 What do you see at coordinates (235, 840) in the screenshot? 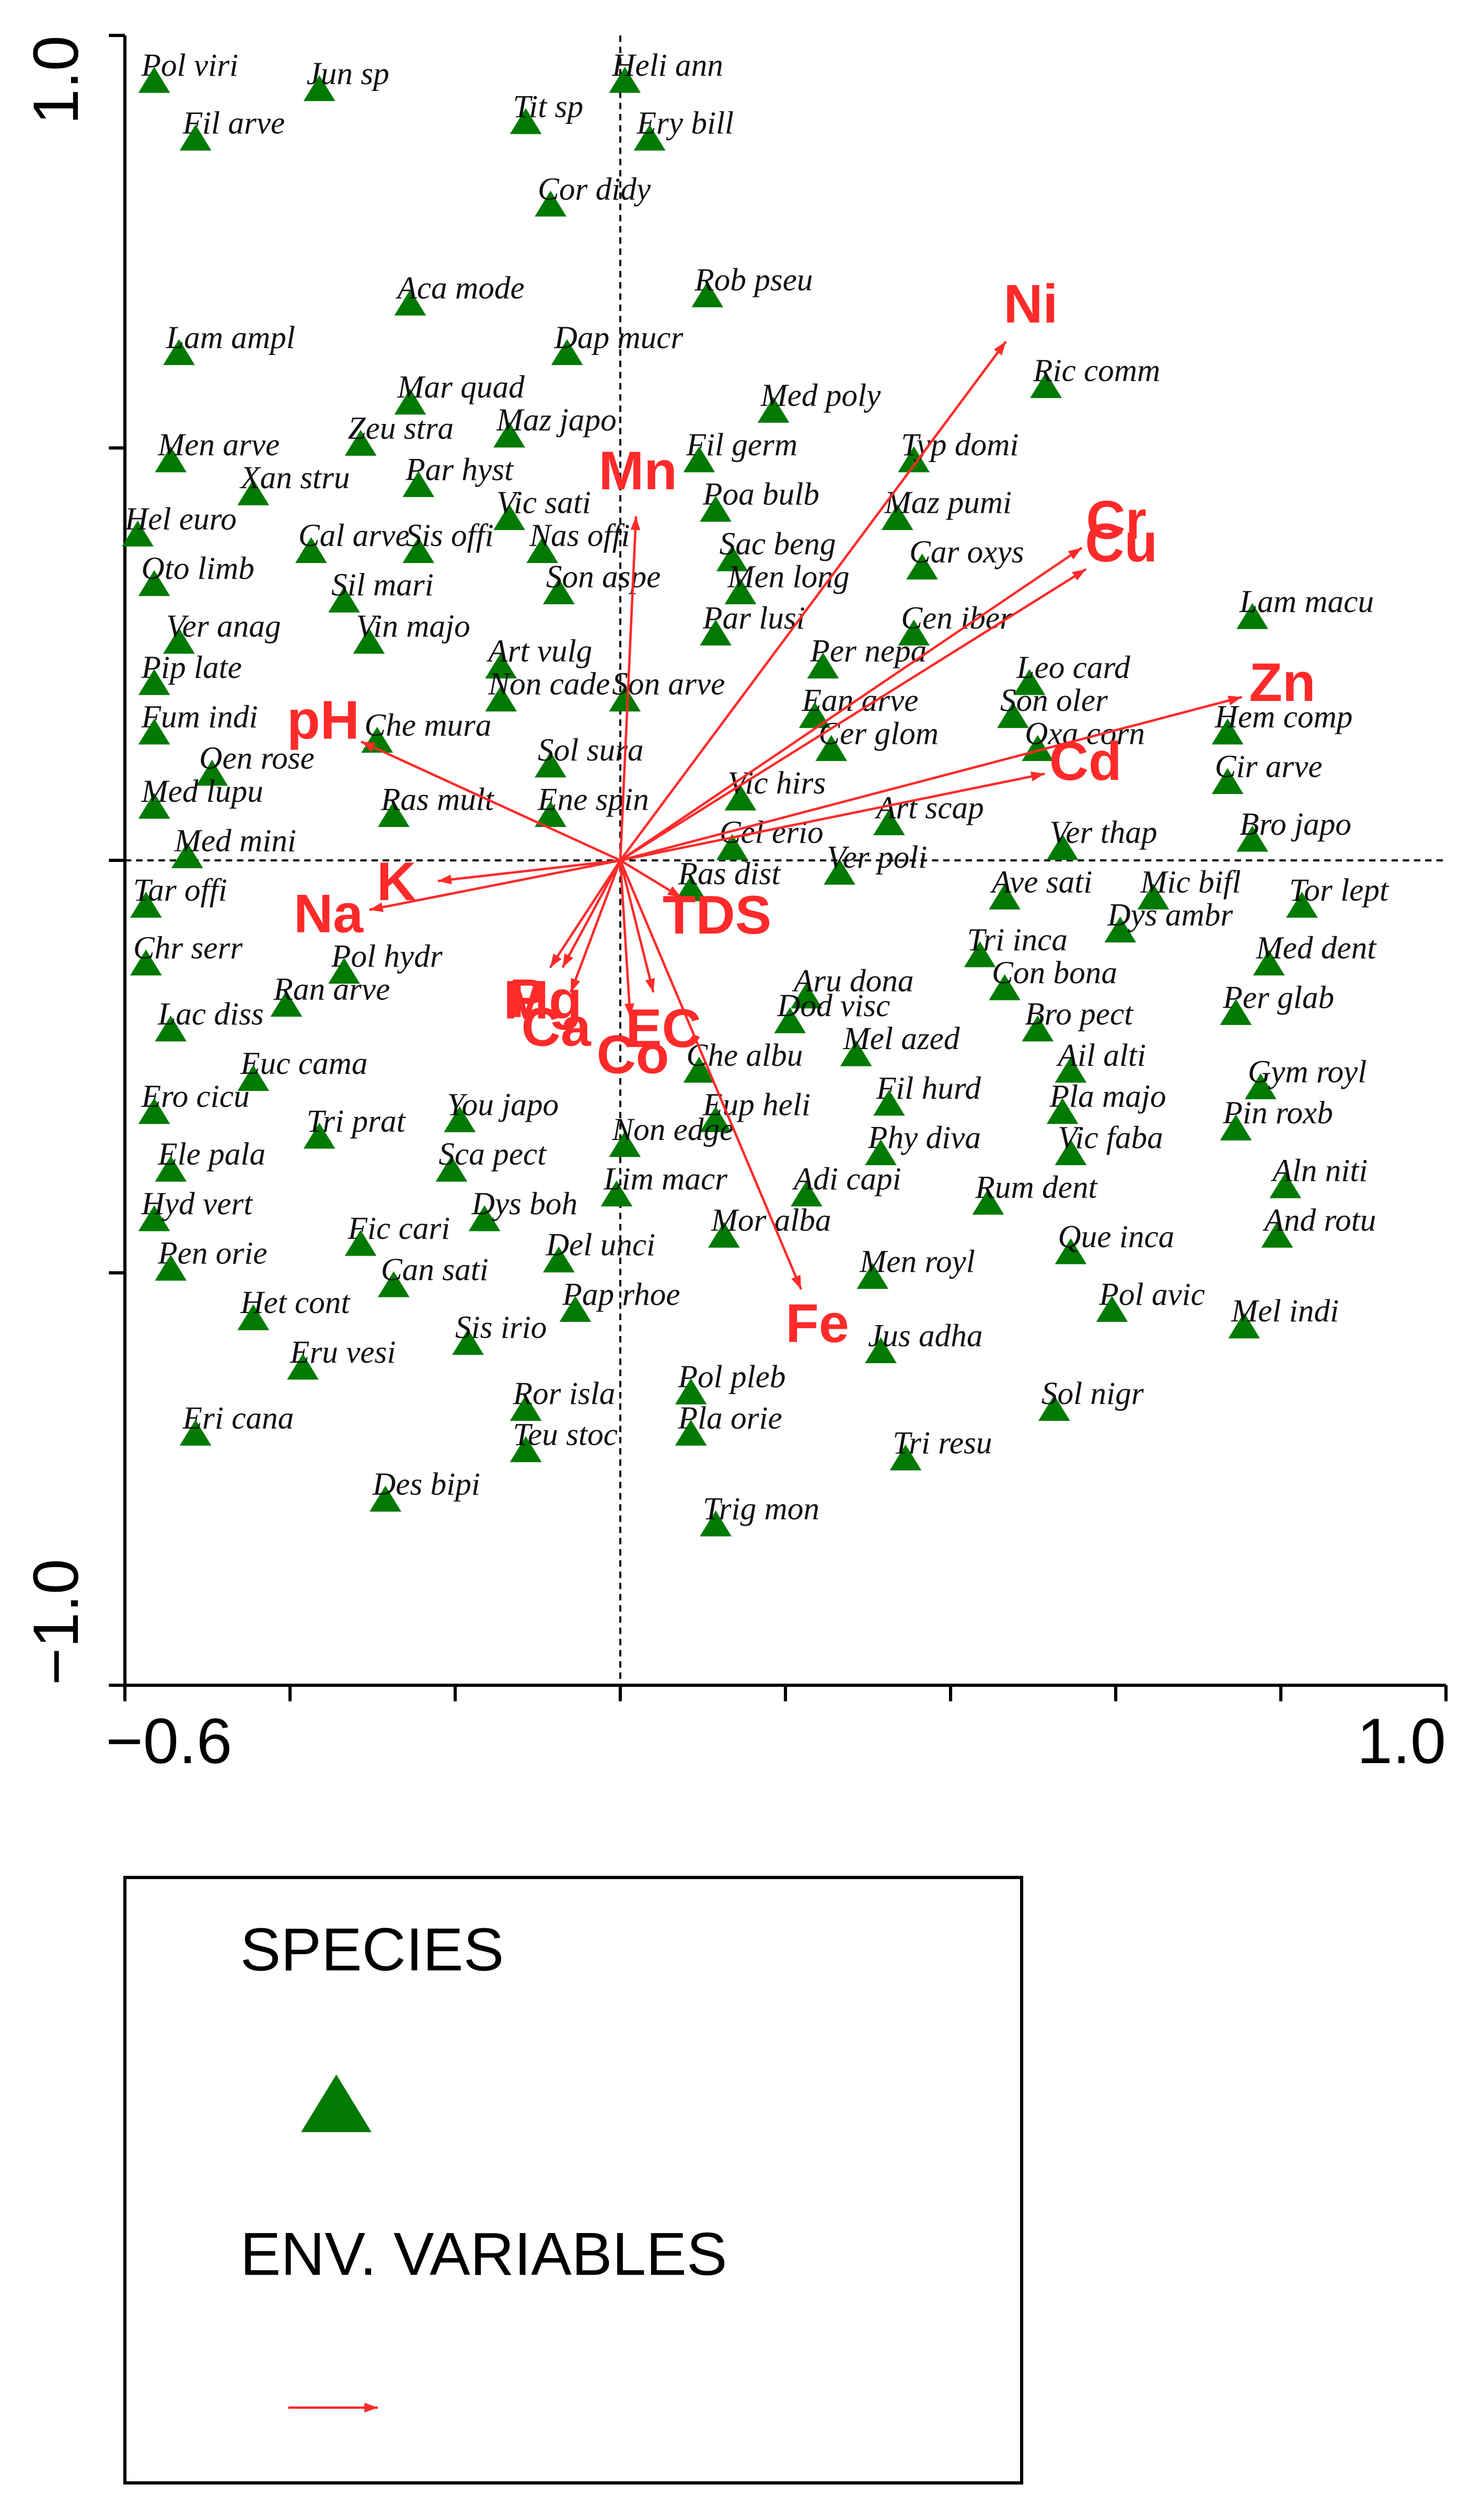
I see `species-label: Med mini` at bounding box center [235, 840].